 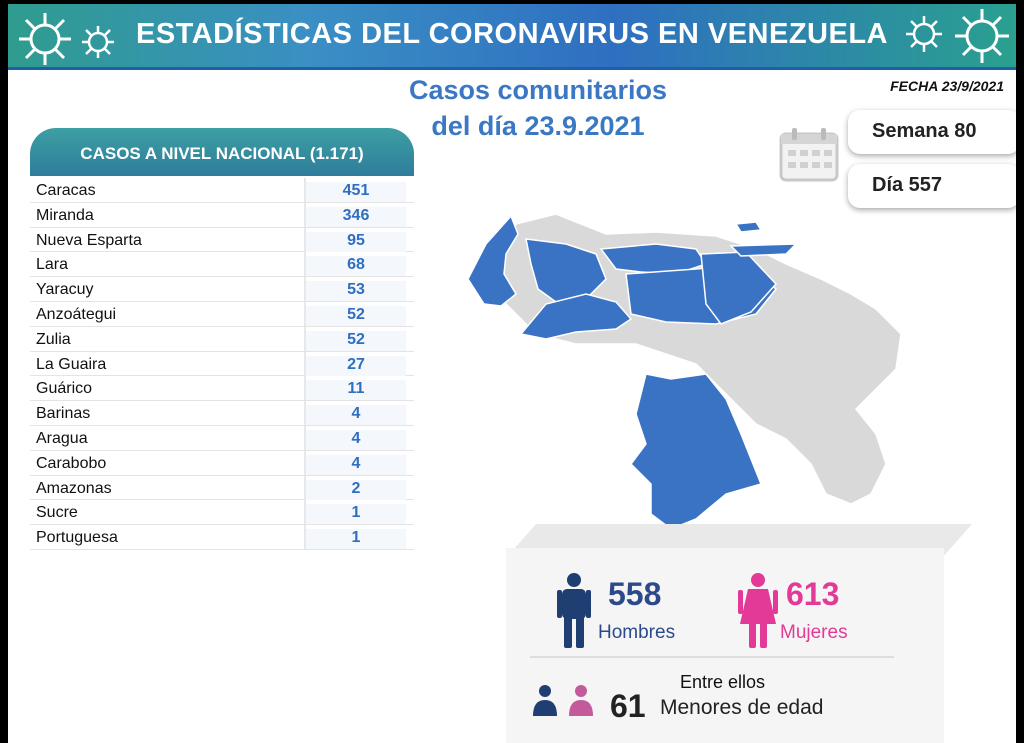 What do you see at coordinates (222, 240) in the screenshot?
I see `table-row: Nueva Esparta 95` at bounding box center [222, 240].